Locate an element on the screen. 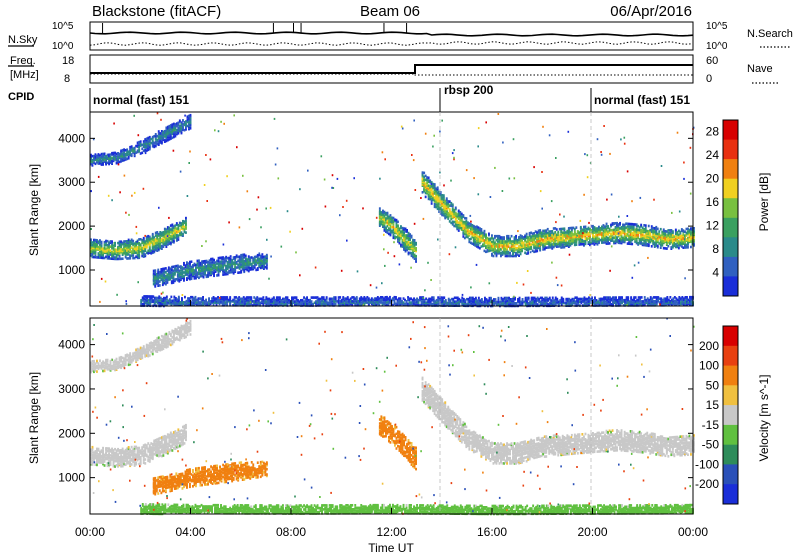  nsky-series is located at coordinates (391, 34).